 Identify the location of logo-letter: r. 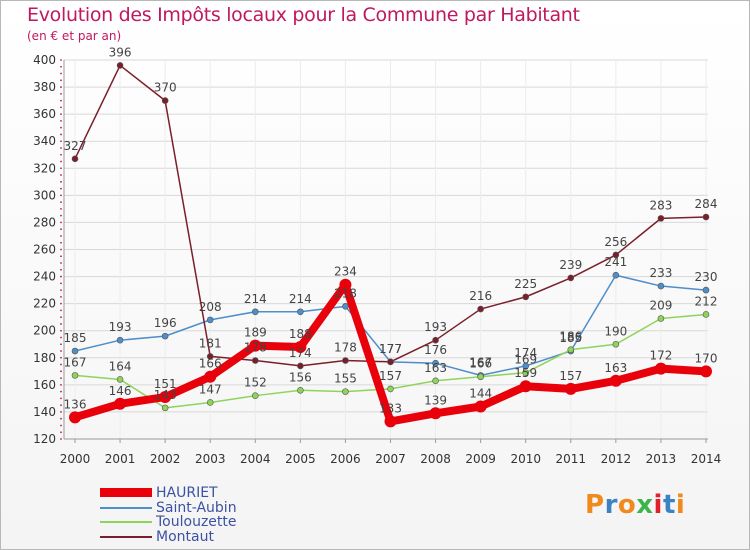
(611, 505).